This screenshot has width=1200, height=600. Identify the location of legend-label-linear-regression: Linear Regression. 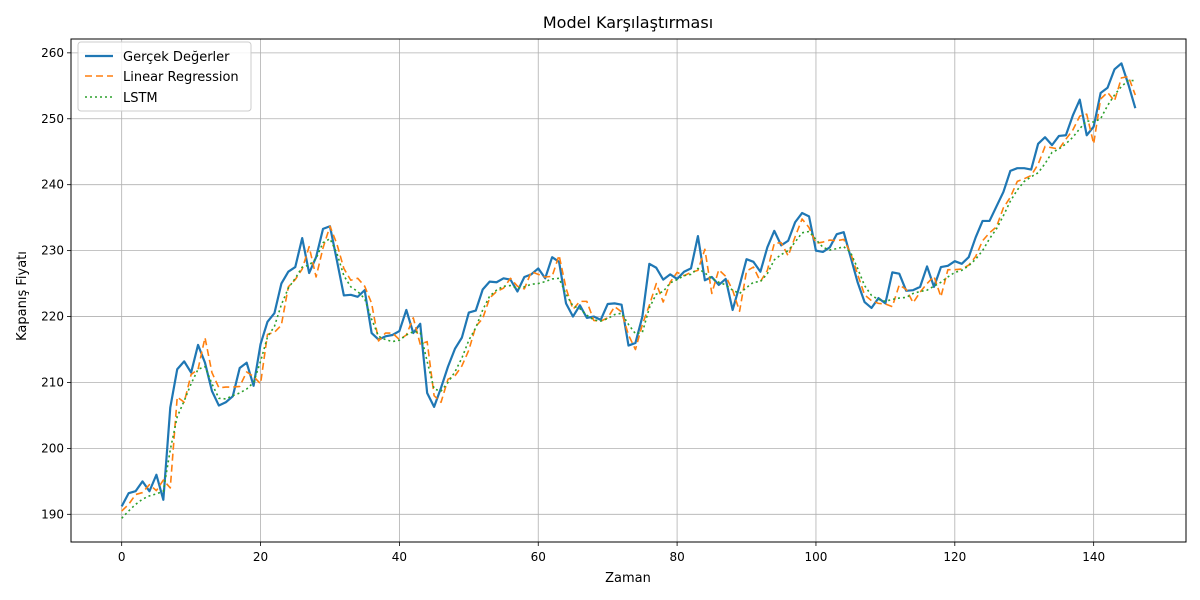
(181, 77).